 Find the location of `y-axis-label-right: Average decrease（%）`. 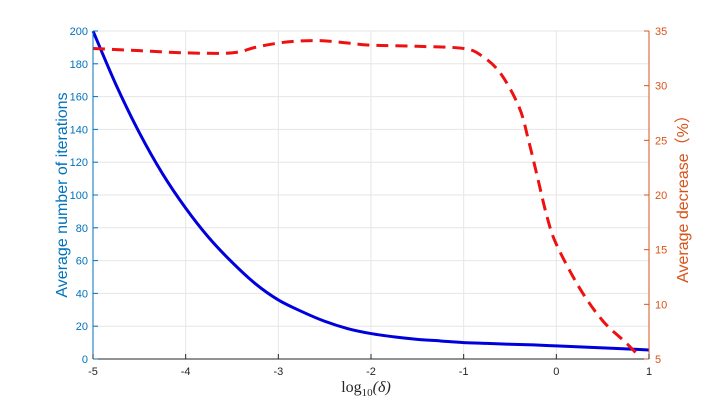

y-axis-label-right: Average decrease（%） is located at coordinates (683, 195).